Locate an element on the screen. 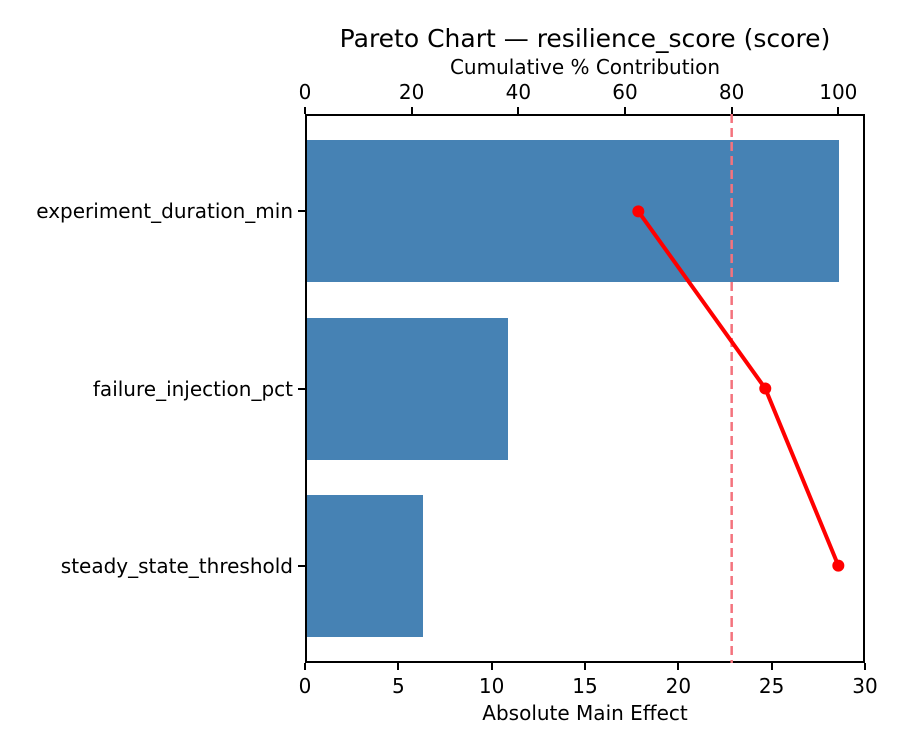  bar-failure_injection_pct is located at coordinates (407, 388).